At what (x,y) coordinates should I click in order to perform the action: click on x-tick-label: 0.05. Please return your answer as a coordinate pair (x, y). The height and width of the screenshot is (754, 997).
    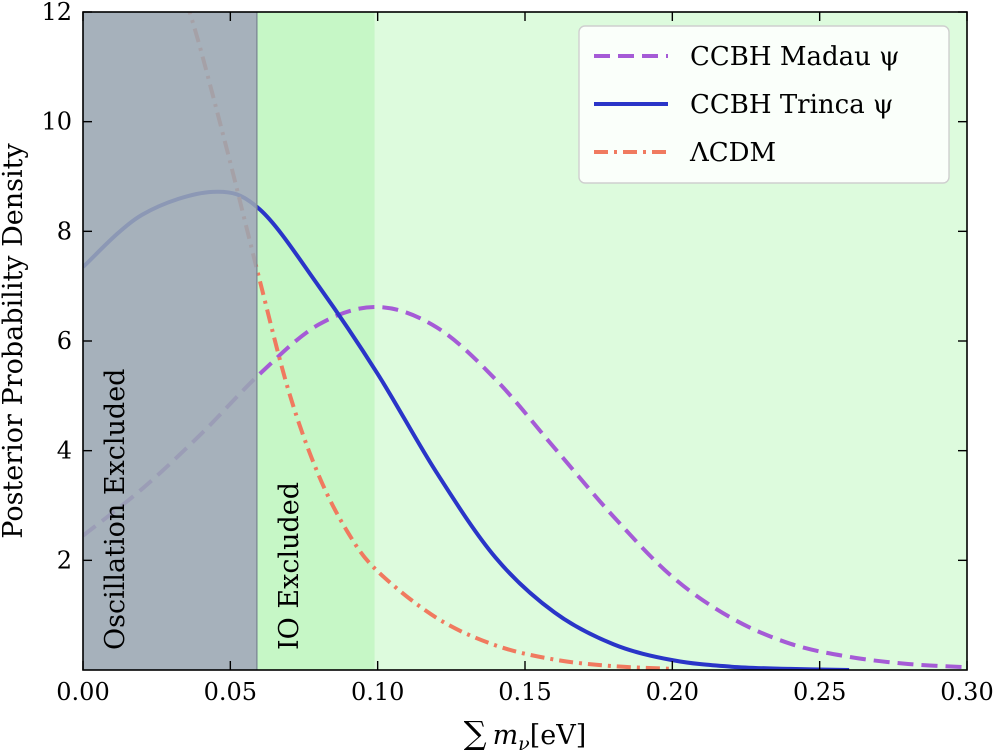
    Looking at the image, I should click on (230, 692).